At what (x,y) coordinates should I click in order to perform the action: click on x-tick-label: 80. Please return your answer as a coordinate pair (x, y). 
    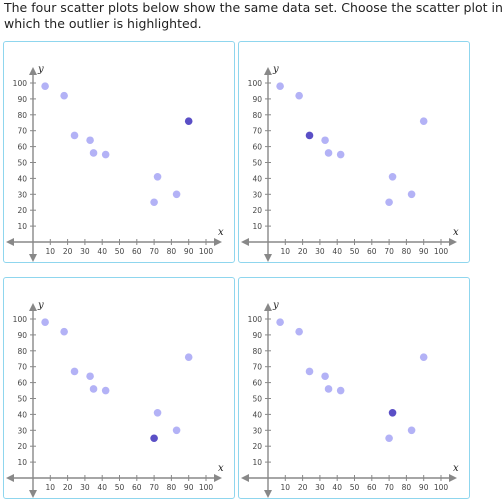
    Looking at the image, I should click on (172, 251).